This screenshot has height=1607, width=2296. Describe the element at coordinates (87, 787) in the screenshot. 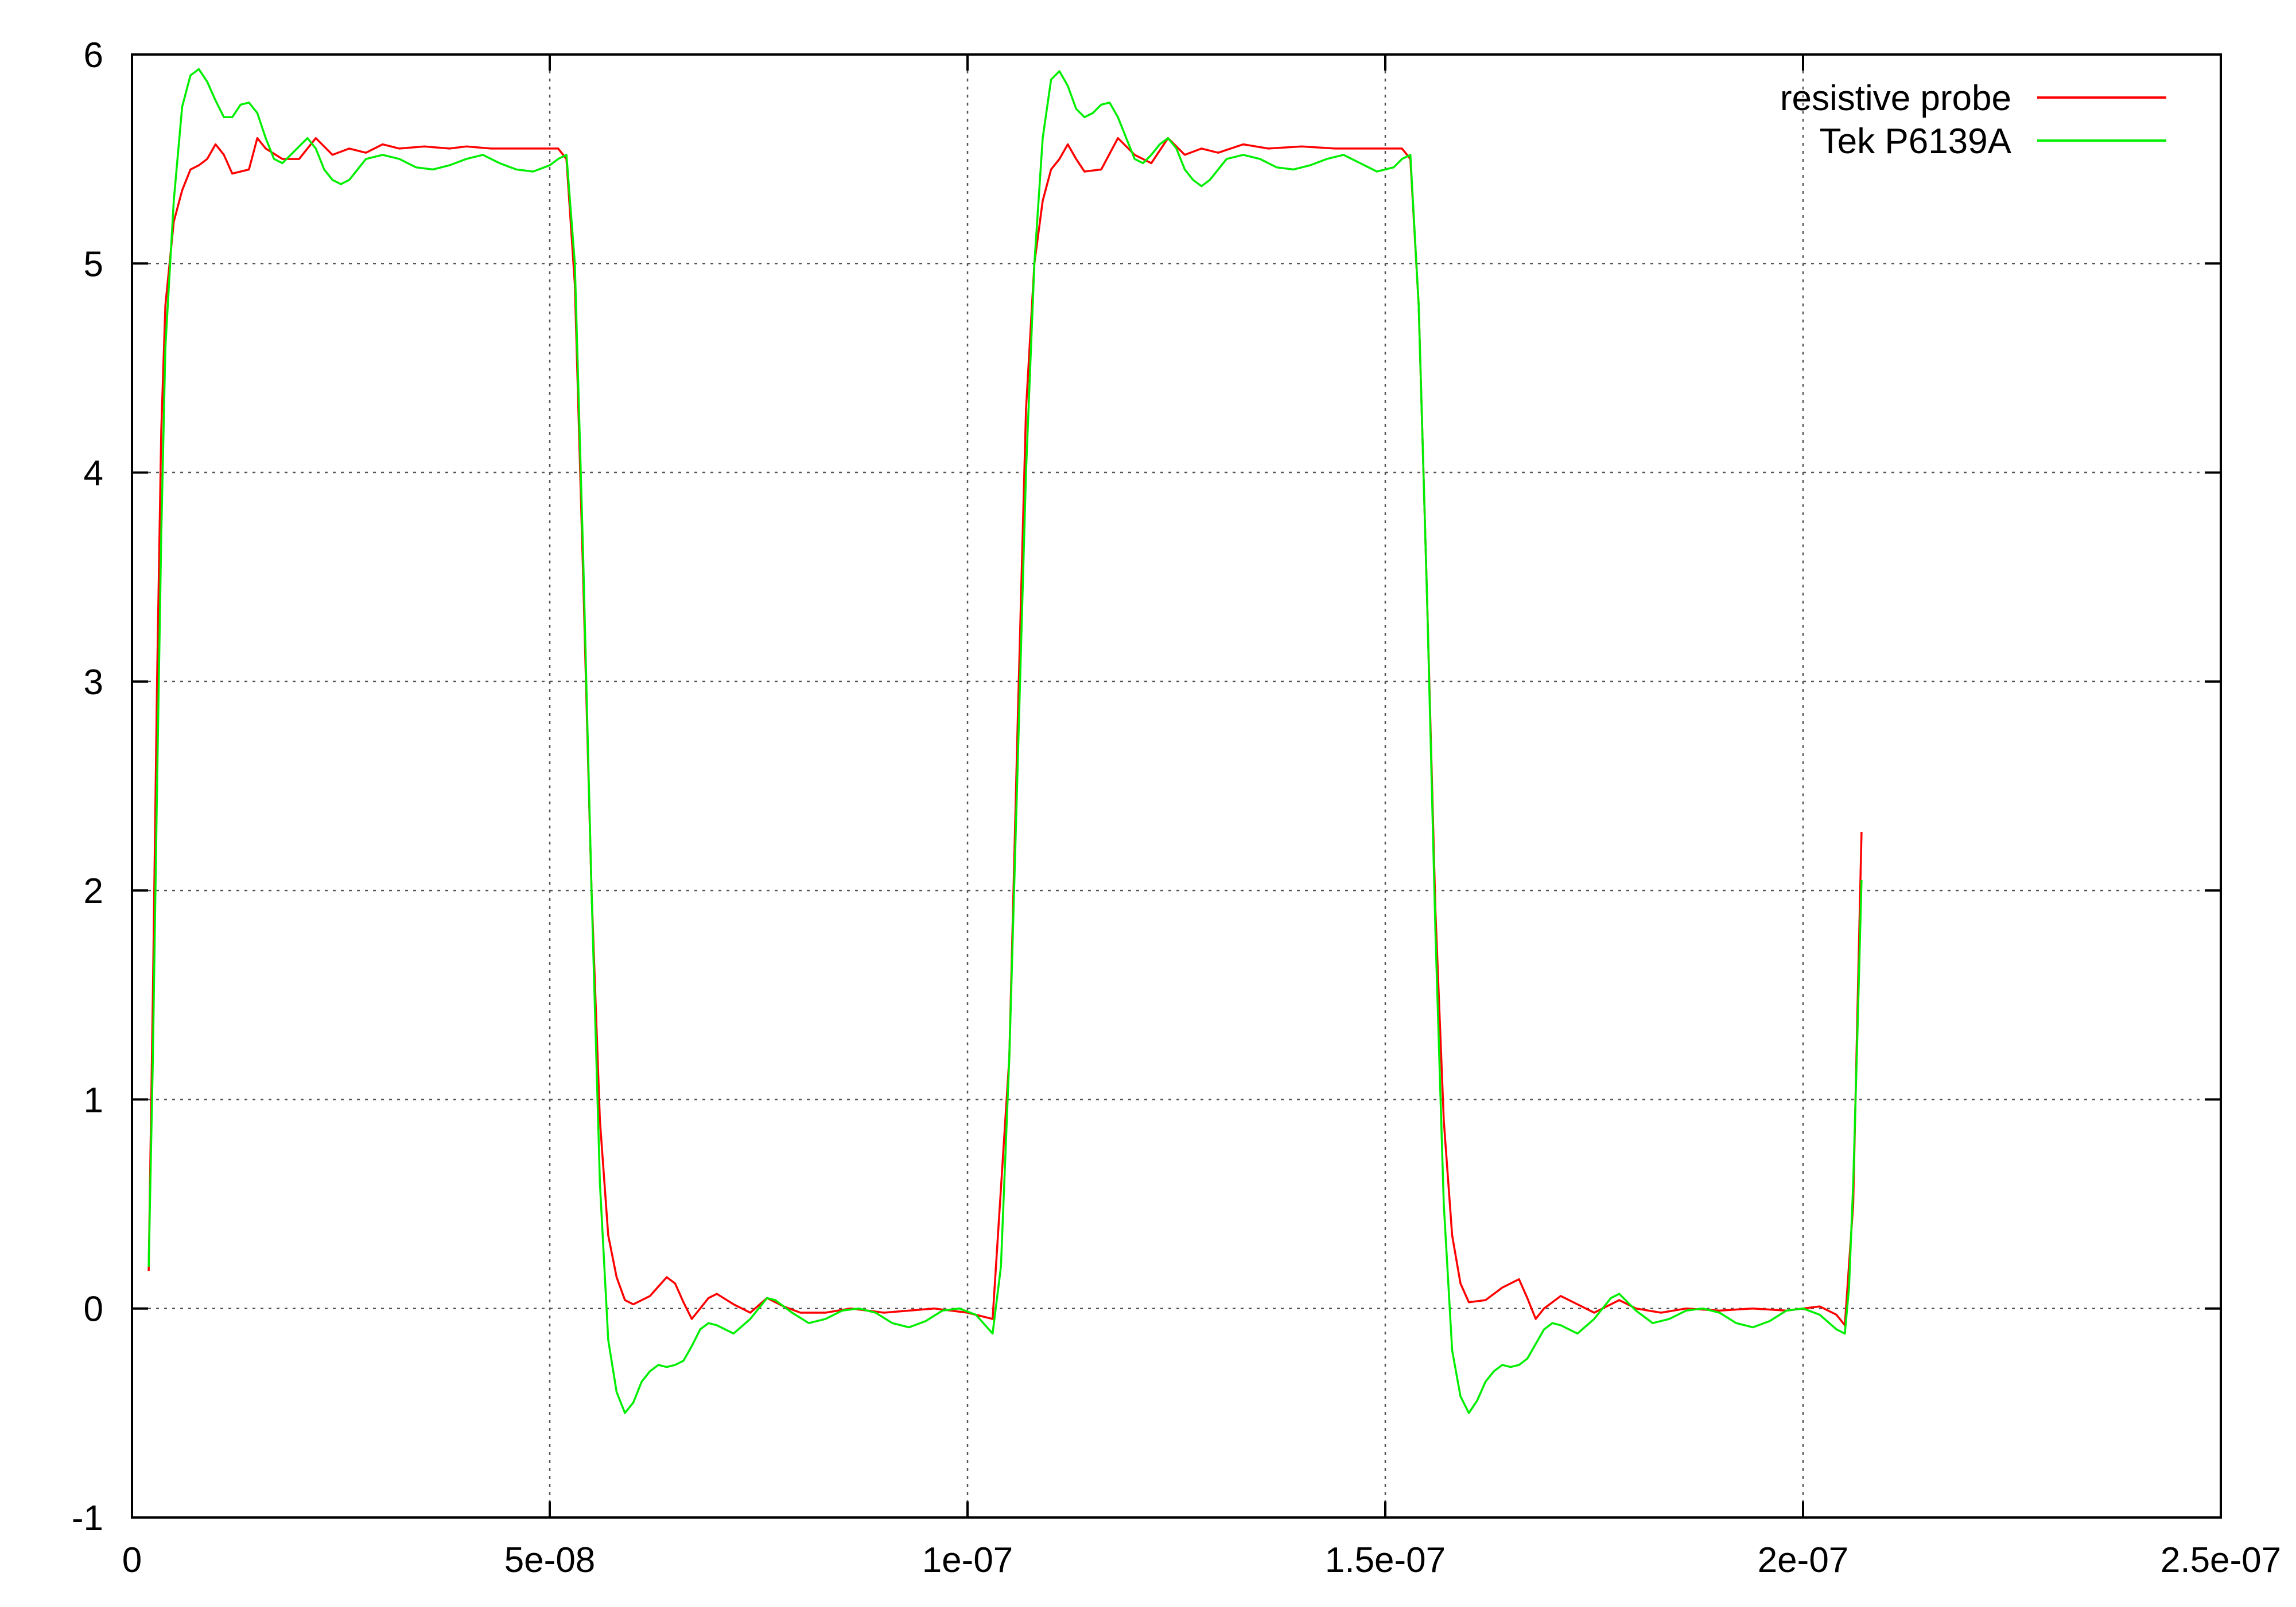

I see `y-axis-tick-labels: -1 0 1 2 3 4 5 6` at that location.